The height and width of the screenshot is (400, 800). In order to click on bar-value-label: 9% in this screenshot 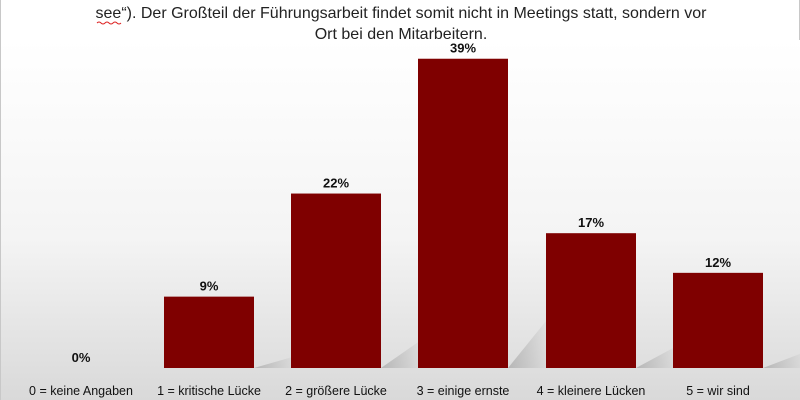, I will do `click(209, 286)`.